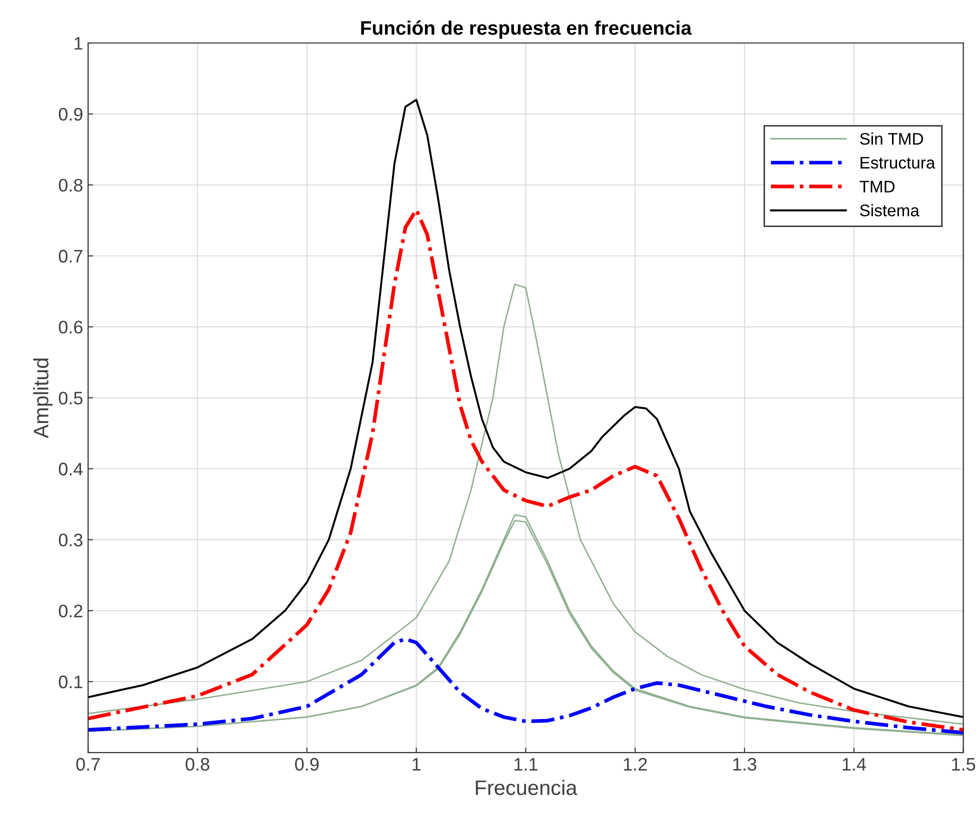 The image size is (979, 827). What do you see at coordinates (307, 764) in the screenshot?
I see `x-tick-label: 0.9` at bounding box center [307, 764].